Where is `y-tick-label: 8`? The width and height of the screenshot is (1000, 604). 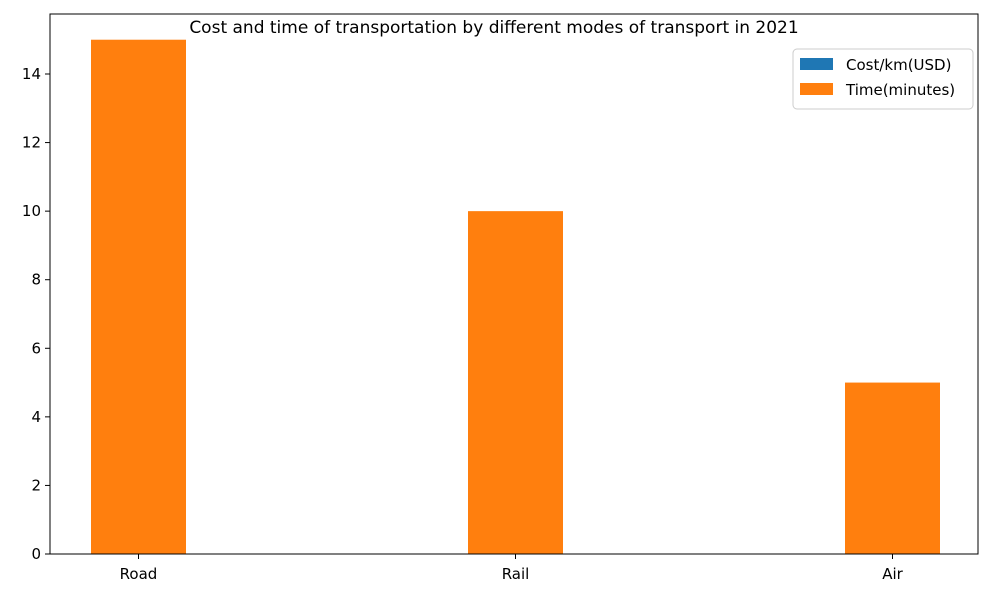
y-tick-label: 8 is located at coordinates (36, 280).